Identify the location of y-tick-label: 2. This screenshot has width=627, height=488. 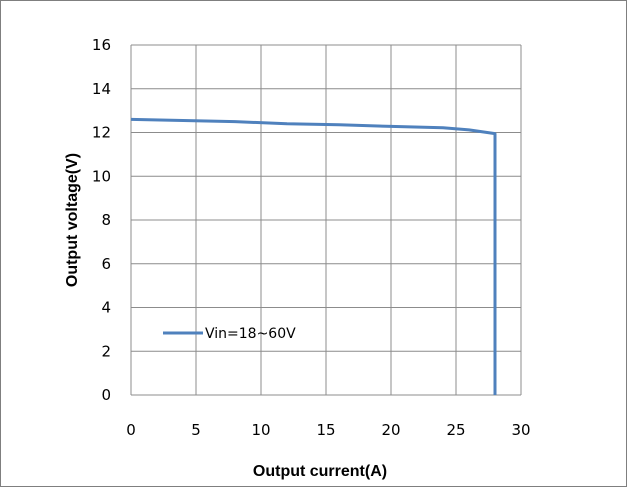
(106, 351).